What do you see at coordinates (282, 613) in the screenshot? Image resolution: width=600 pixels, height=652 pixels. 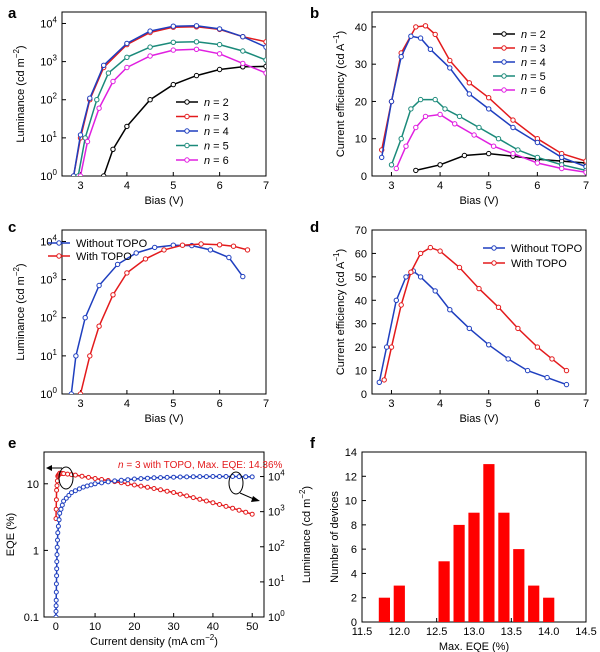 I see `tick-exp: 0` at bounding box center [282, 613].